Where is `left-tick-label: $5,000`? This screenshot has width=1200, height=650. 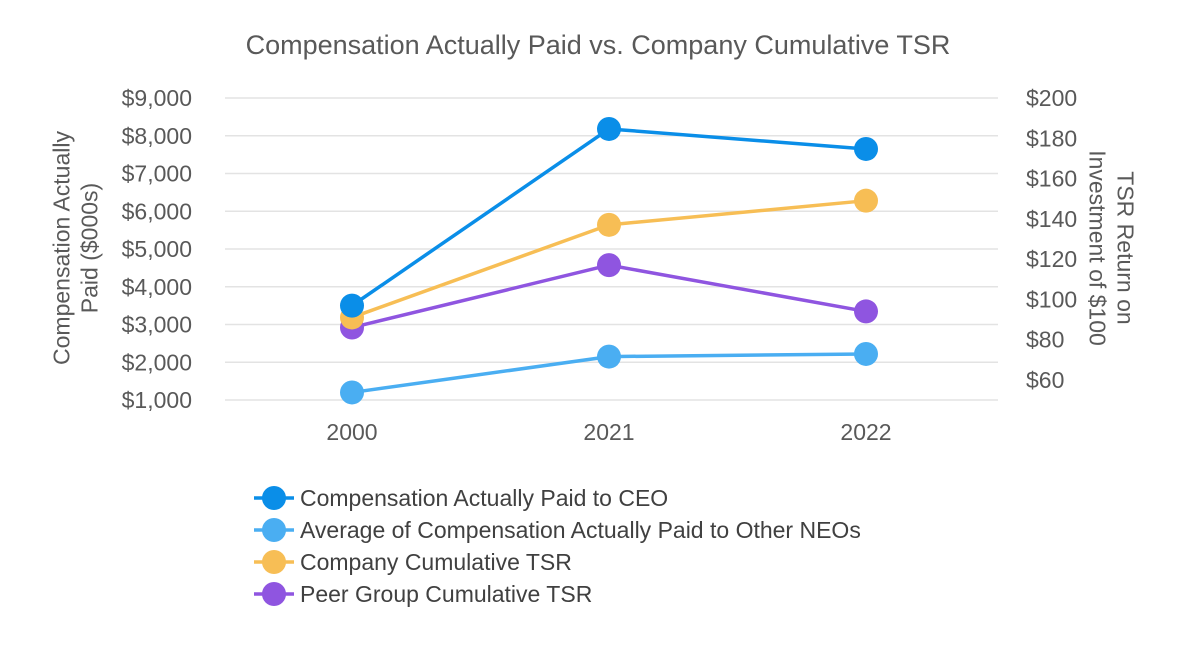
left-tick-label: $5,000 is located at coordinates (157, 249).